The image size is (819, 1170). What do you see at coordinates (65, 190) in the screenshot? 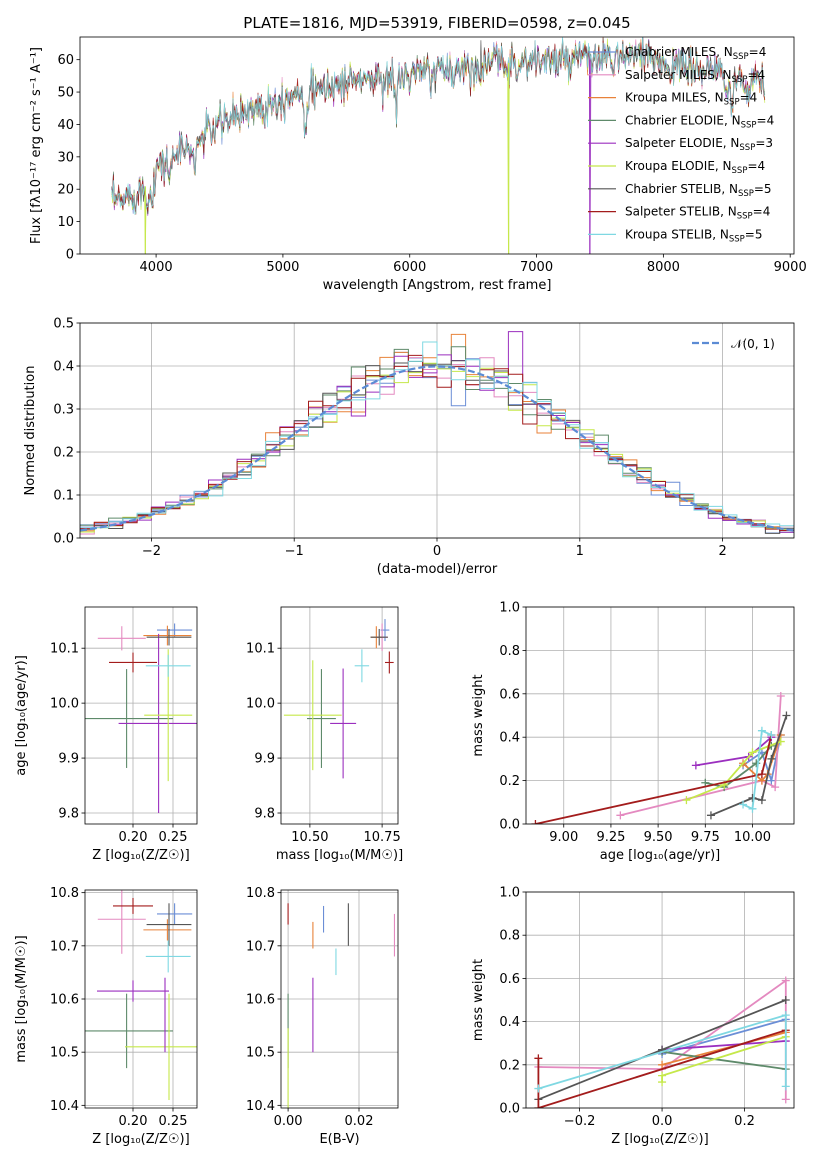
I see `y-tick-label: 20` at bounding box center [65, 190].